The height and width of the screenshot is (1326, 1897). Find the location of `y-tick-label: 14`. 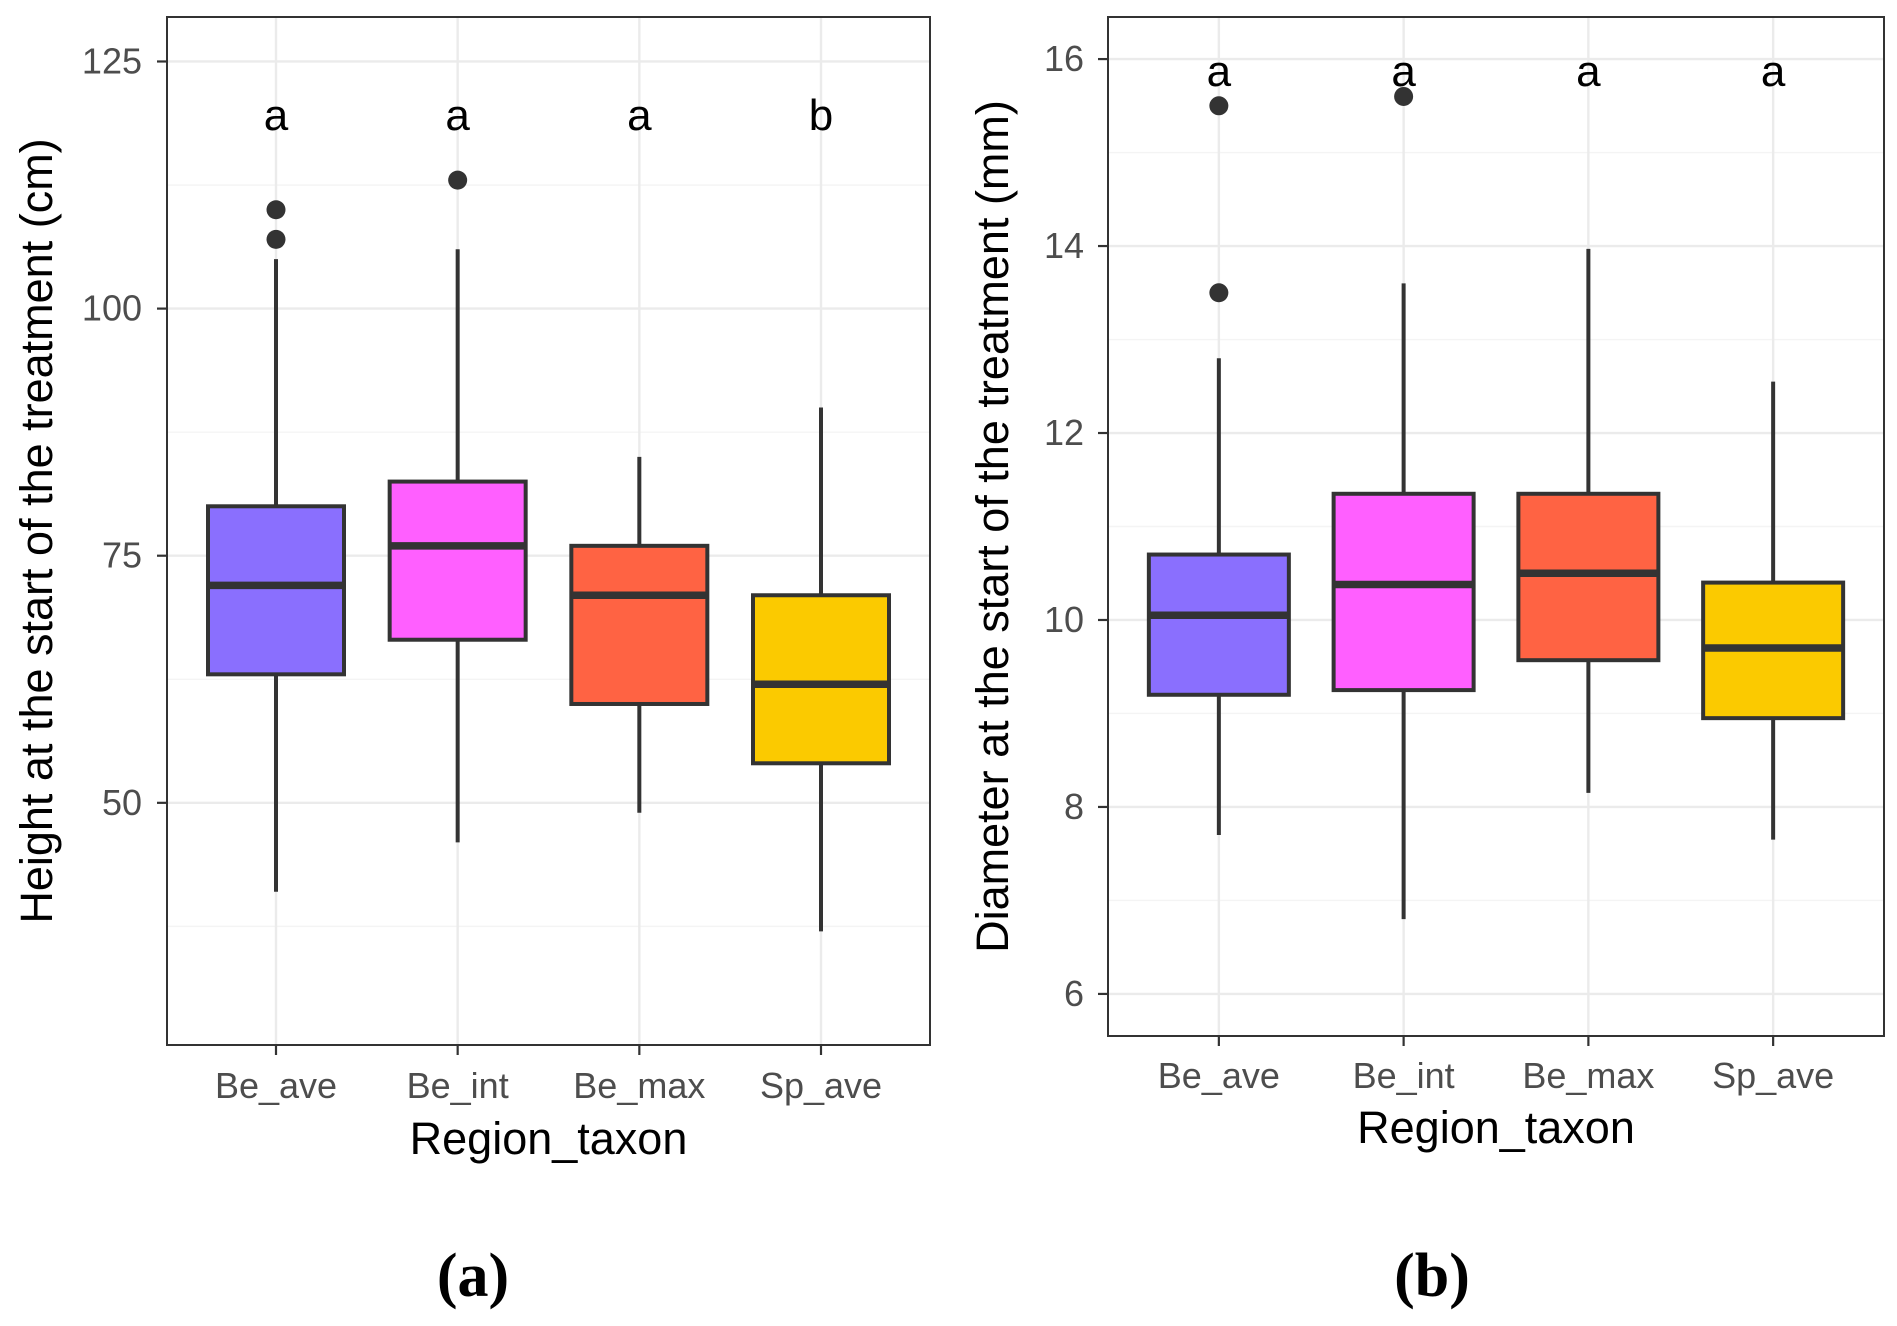

y-tick-label: 14 is located at coordinates (1064, 245).